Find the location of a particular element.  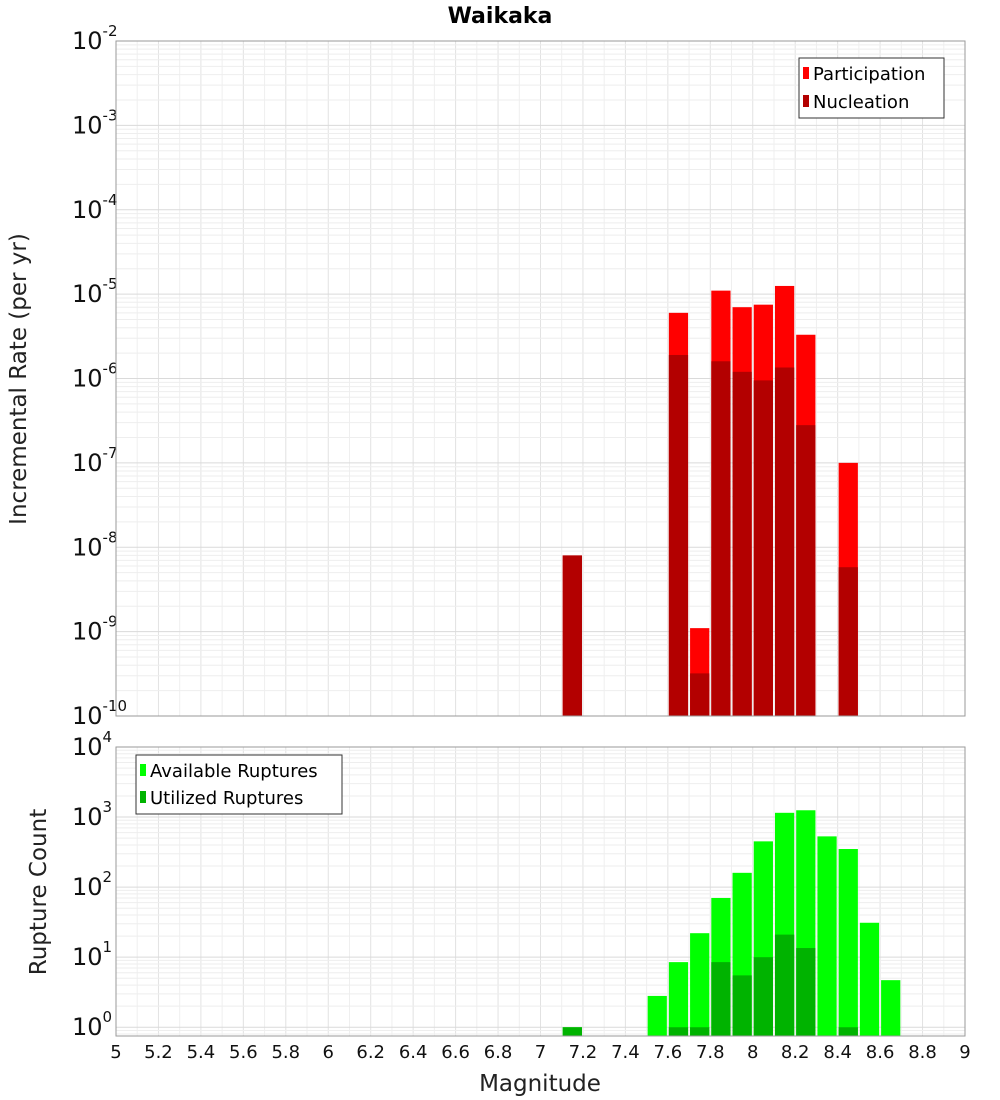

rate-y-tick-label: 10⁻⁹ is located at coordinates (95, 629).